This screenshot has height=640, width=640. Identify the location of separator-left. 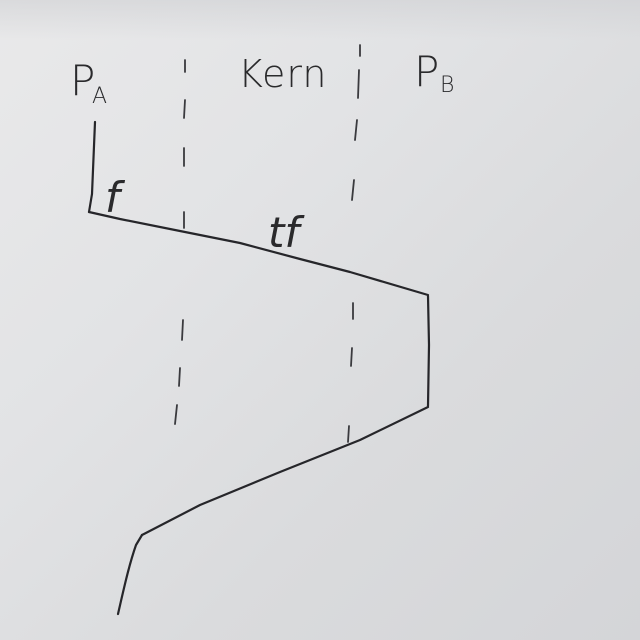
(180, 242).